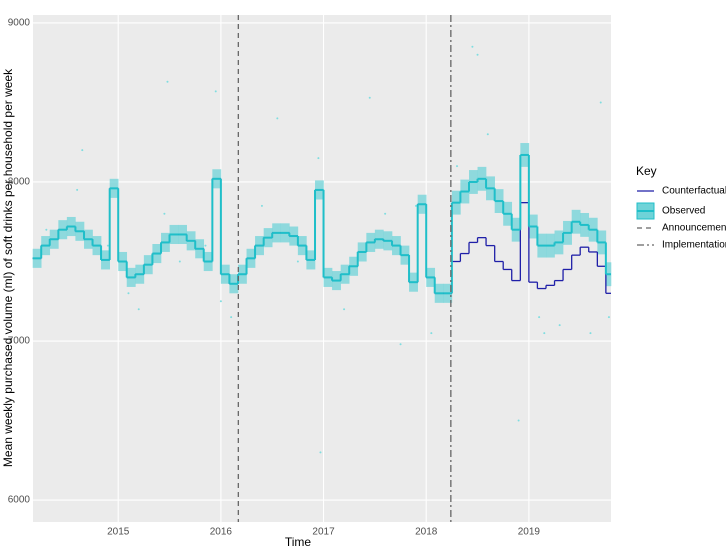 This screenshot has height=548, width=726. I want to click on legend-label: Counterfactual, so click(694, 191).